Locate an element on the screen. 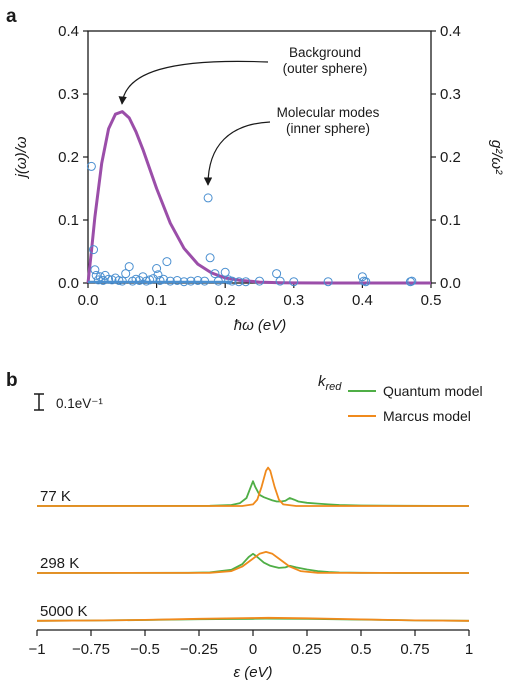  panel-b-xtick-label: −0.75 is located at coordinates (91, 649).